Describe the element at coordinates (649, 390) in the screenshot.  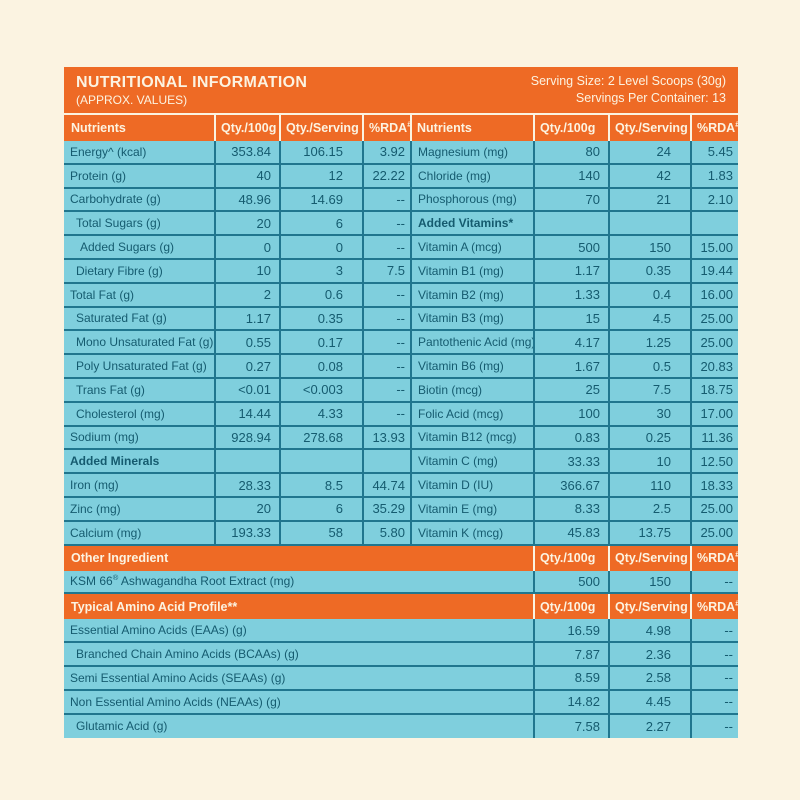
I see `qty-per-serving-cell: 7.5` at that location.